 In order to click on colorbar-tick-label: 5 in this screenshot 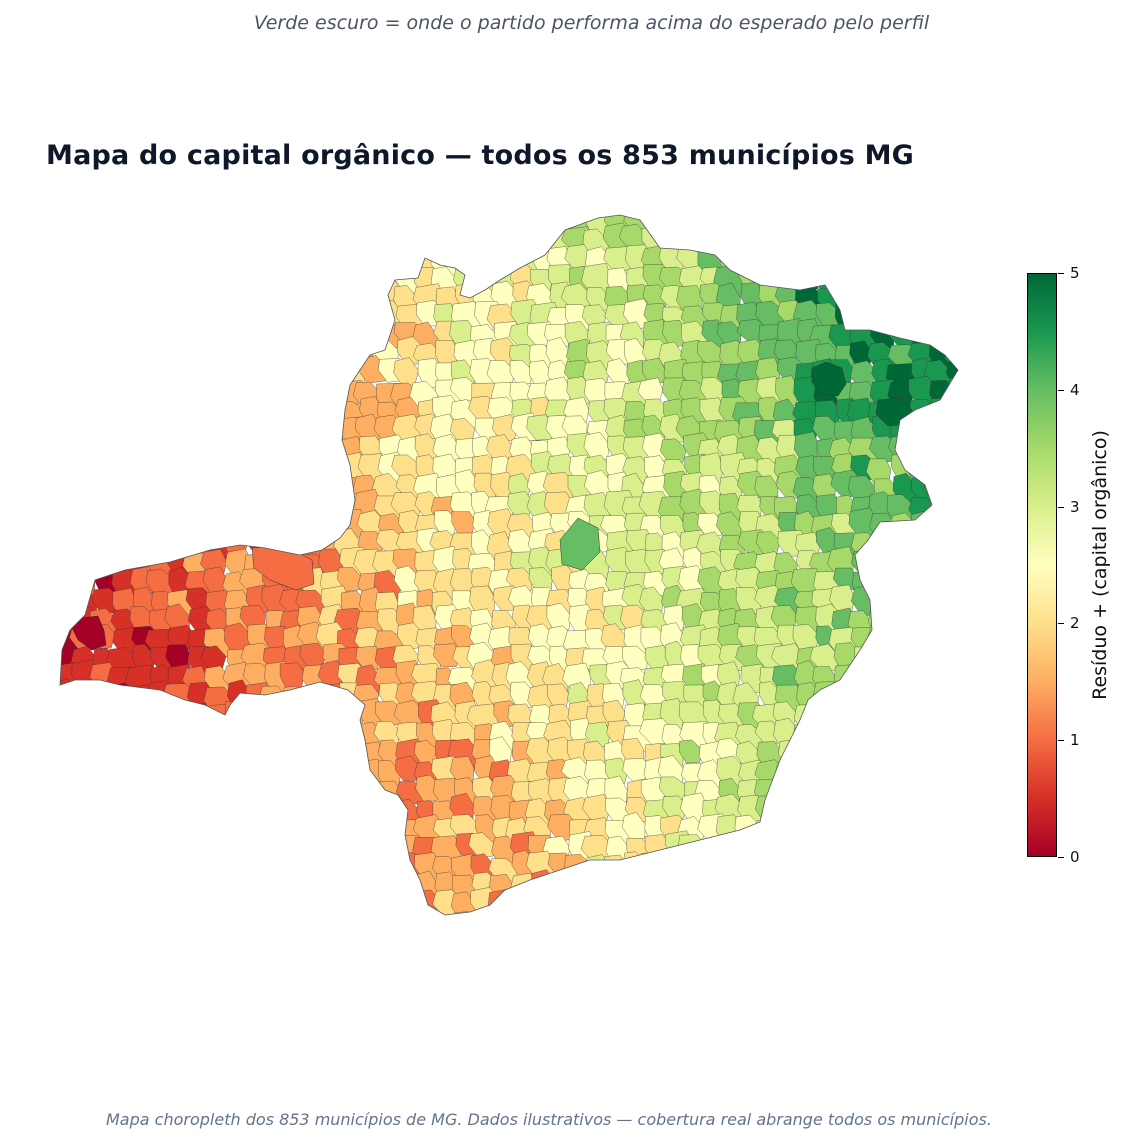, I will do `click(1075, 273)`.